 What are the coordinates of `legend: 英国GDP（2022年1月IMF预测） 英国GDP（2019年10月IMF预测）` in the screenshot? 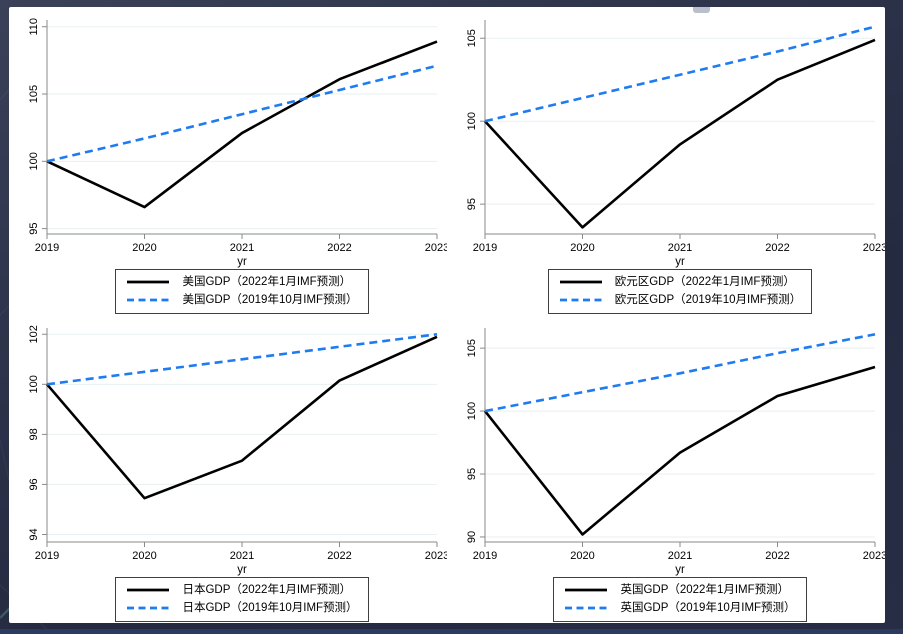 It's located at (680, 599).